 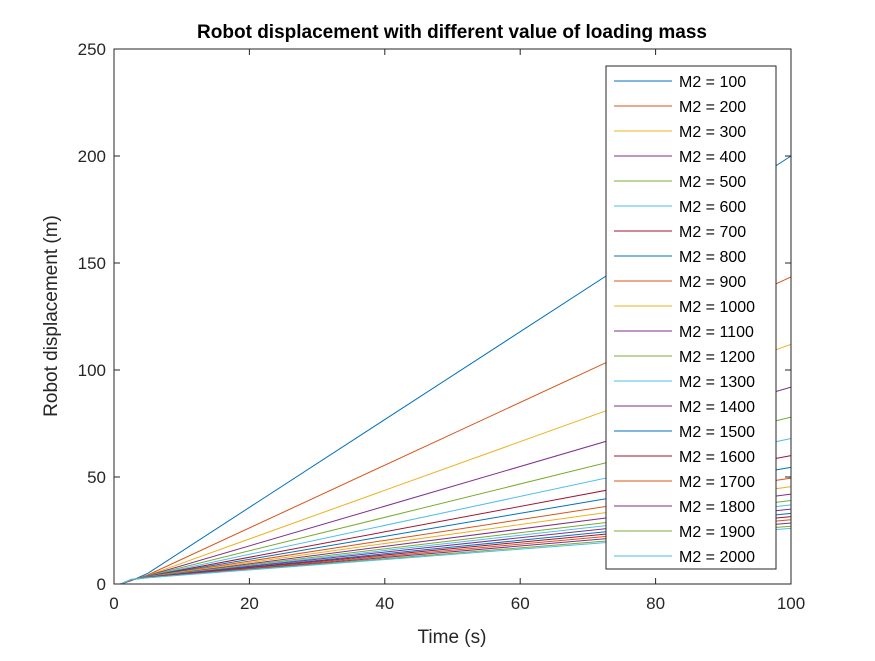 What do you see at coordinates (717, 407) in the screenshot?
I see `legend-label-14: M2 = 1400` at bounding box center [717, 407].